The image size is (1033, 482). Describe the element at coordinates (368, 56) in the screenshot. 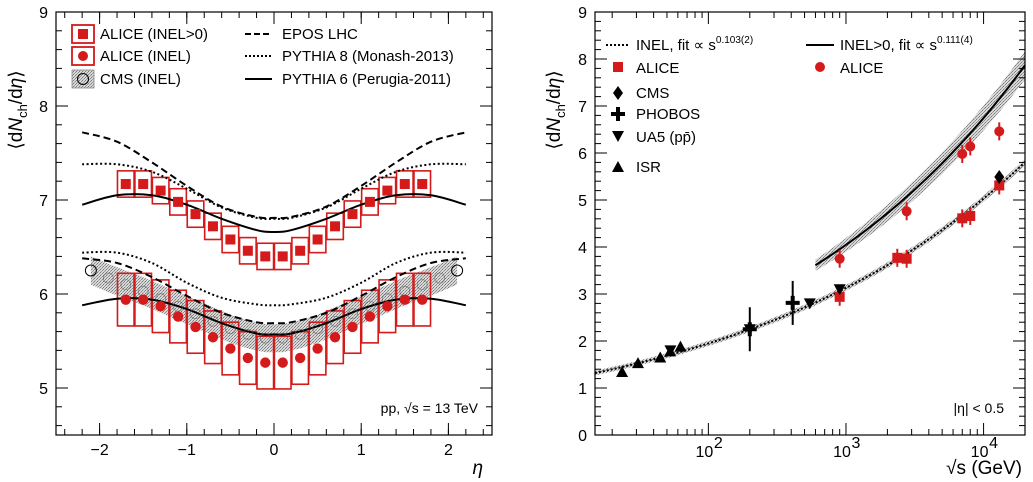

I see `legend-pythia8: PYTHIA 8 (Monash-2013)` at that location.